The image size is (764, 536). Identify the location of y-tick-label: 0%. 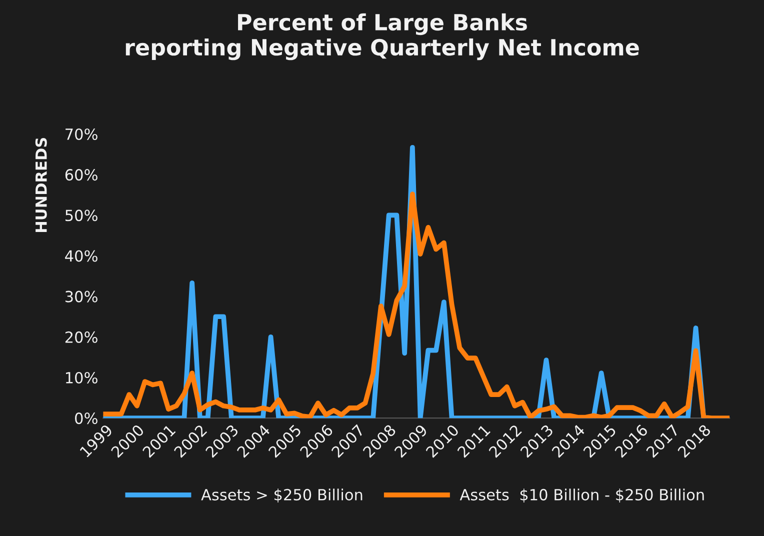
(86, 418).